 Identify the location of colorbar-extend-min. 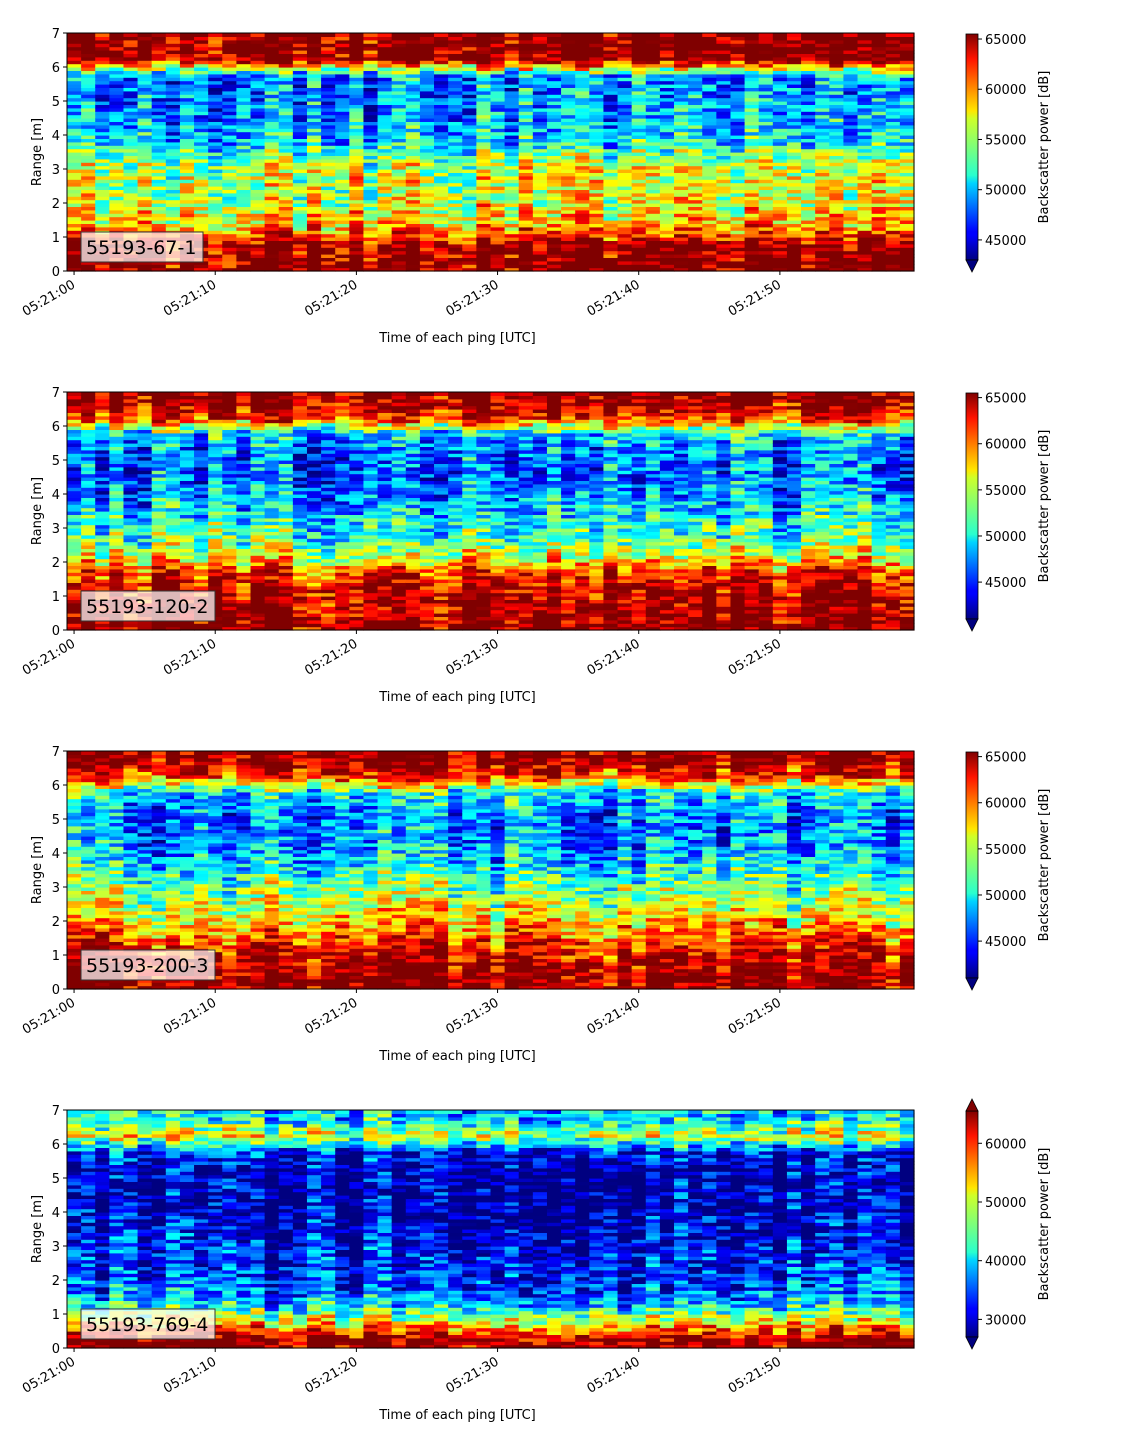
(972, 266).